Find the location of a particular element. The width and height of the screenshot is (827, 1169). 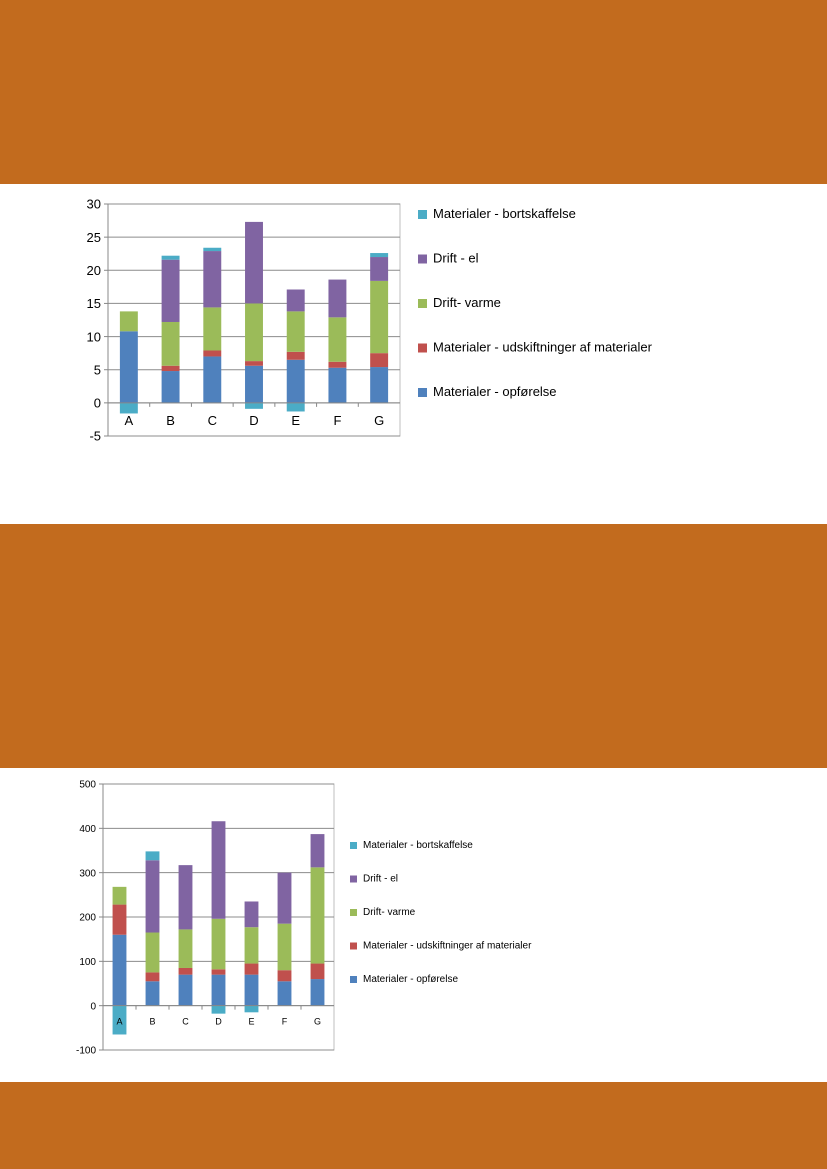

y-tick-label: 300 is located at coordinates (87, 873).